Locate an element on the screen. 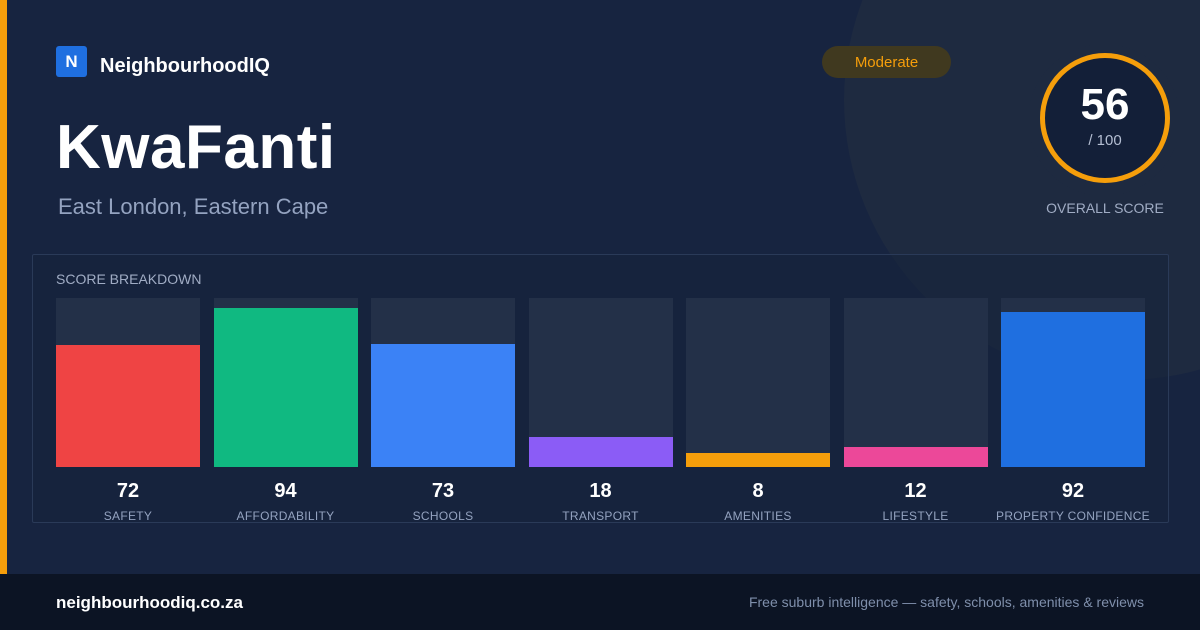 The height and width of the screenshot is (630, 1200). score-breakdown-heading: SCORE BREAKDOWN is located at coordinates (129, 279).